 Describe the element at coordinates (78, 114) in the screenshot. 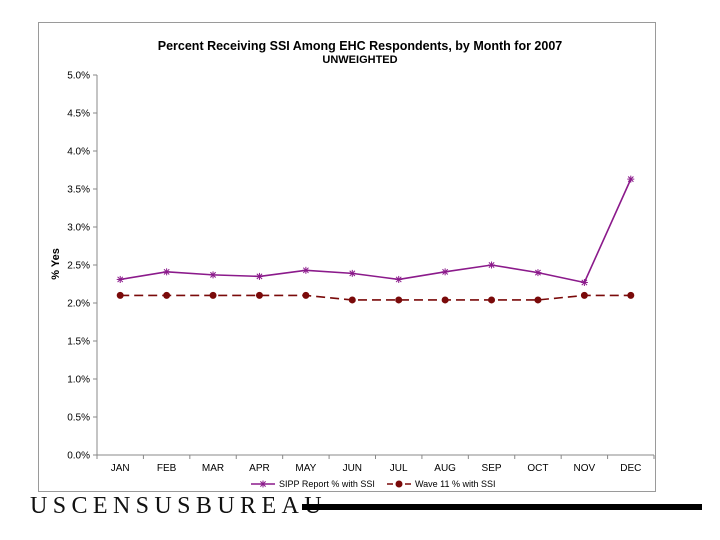

I see `y-tick-label: 4.5%` at that location.